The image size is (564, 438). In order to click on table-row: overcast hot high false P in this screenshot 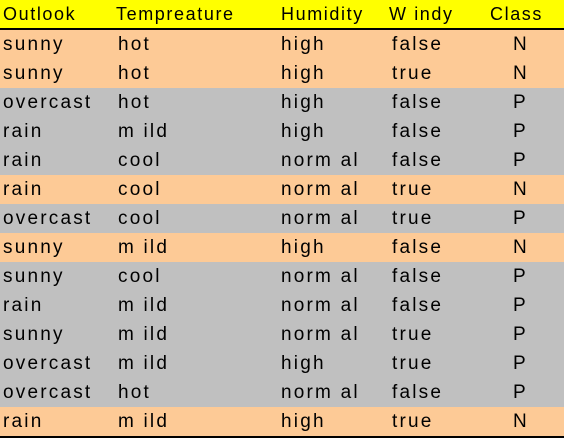, I will do `click(282, 102)`.